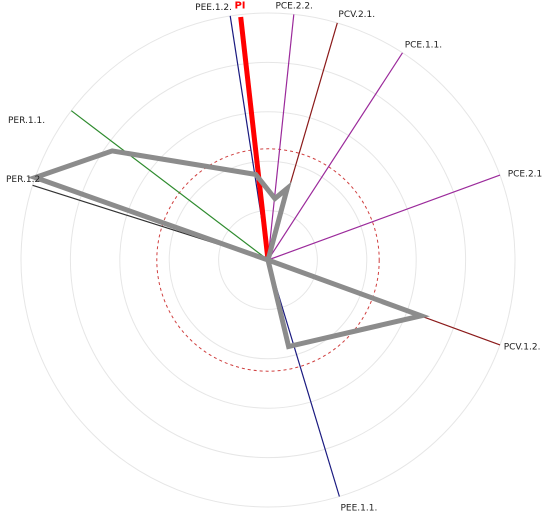 This screenshot has height=512, width=550. I want to click on axis-label-pi: PI, so click(239, 6).